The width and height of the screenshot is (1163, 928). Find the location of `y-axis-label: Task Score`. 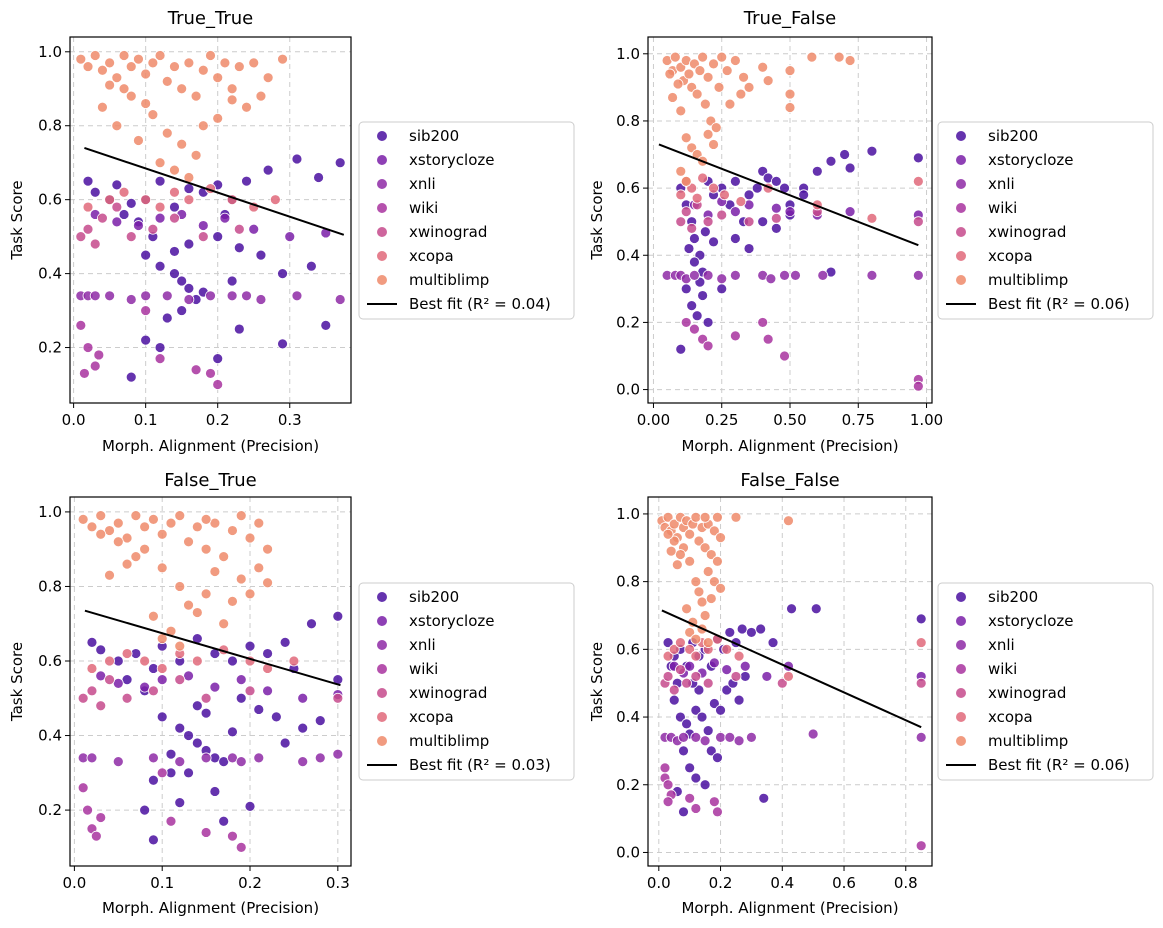

y-axis-label: Task Score is located at coordinates (597, 682).